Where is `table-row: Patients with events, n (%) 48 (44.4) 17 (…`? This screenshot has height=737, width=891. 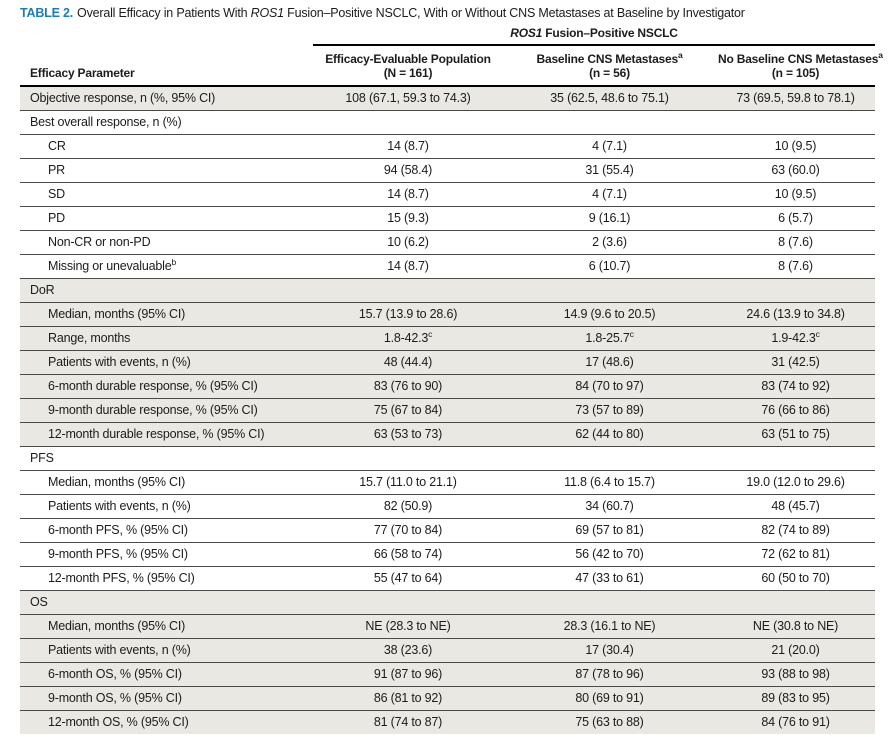
table-row: Patients with events, n (%) 48 (44.4) 17 (… is located at coordinates (448, 362).